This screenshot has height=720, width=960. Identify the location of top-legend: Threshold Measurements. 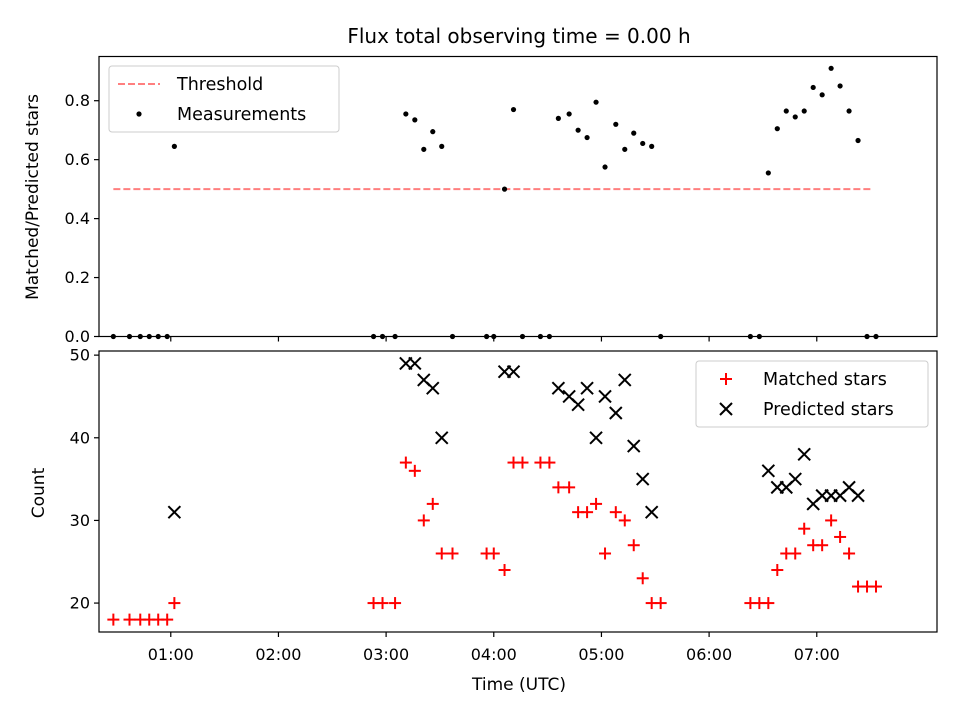
(224, 99).